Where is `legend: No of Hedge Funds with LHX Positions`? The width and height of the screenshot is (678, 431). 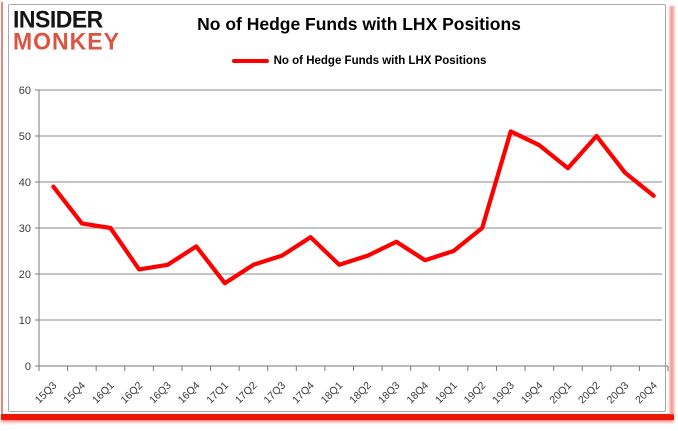 legend: No of Hedge Funds with LHX Positions is located at coordinates (359, 61).